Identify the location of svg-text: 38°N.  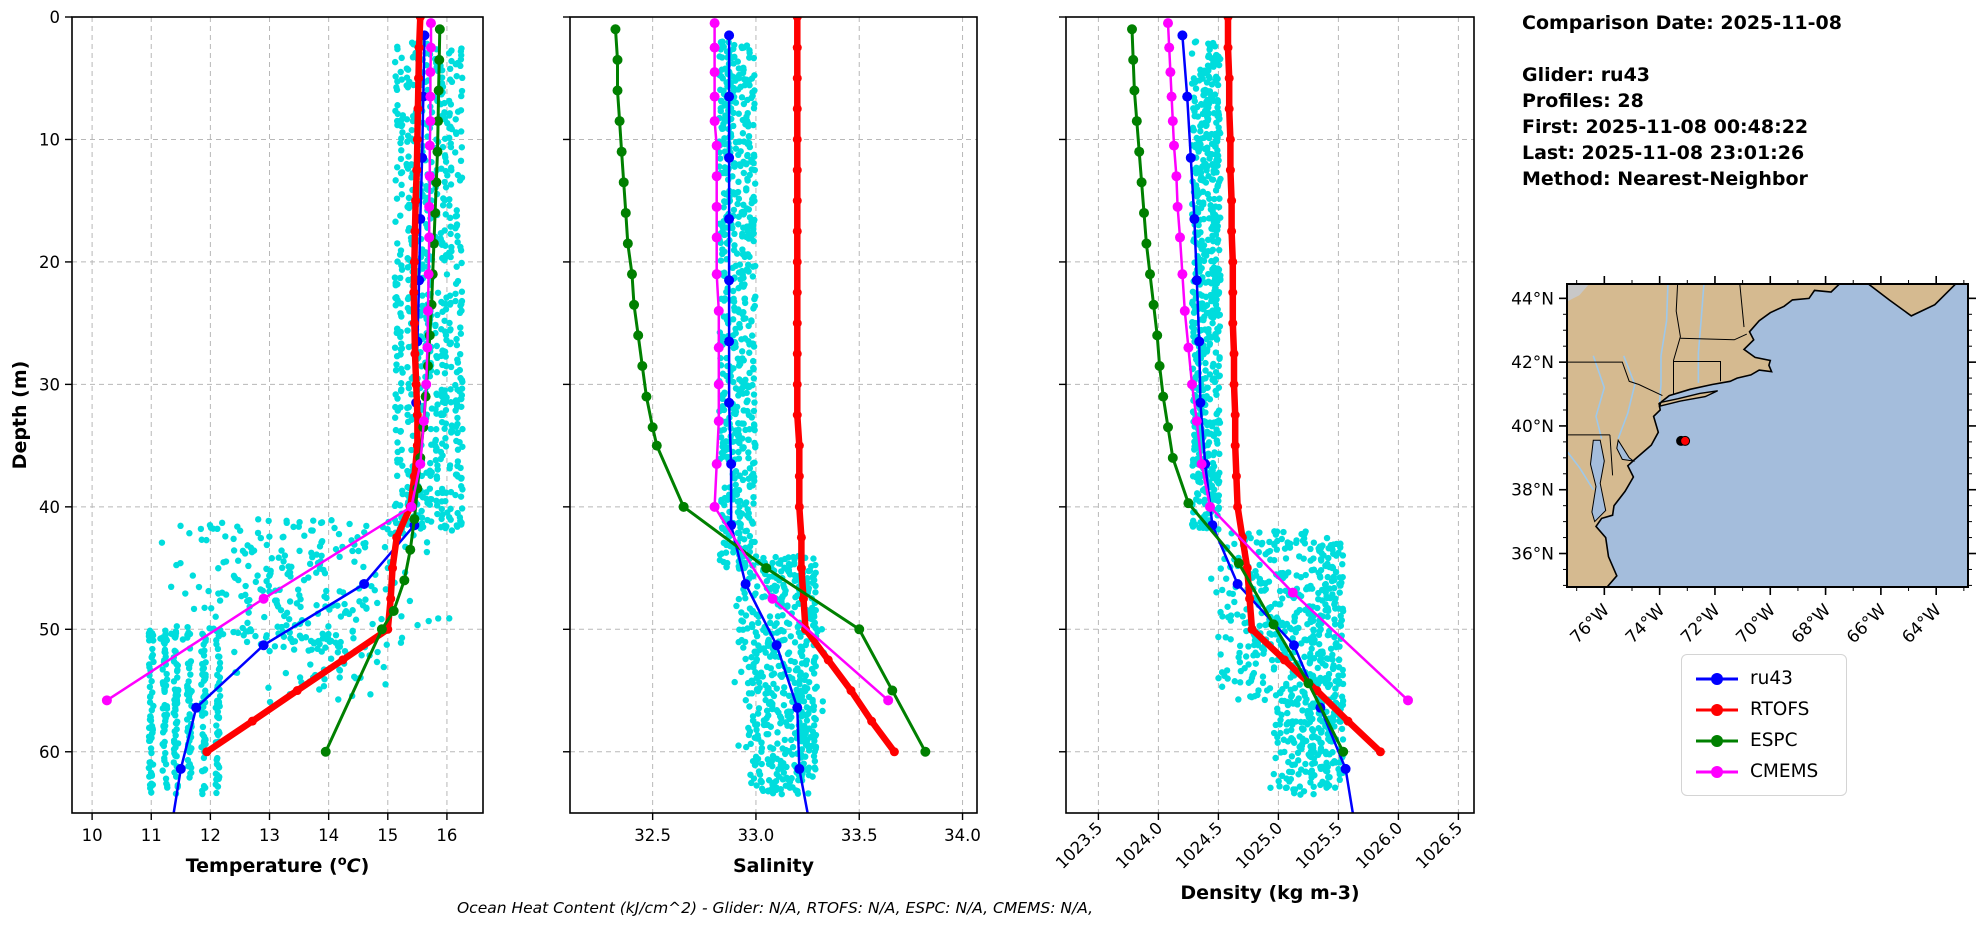
(1532, 491).